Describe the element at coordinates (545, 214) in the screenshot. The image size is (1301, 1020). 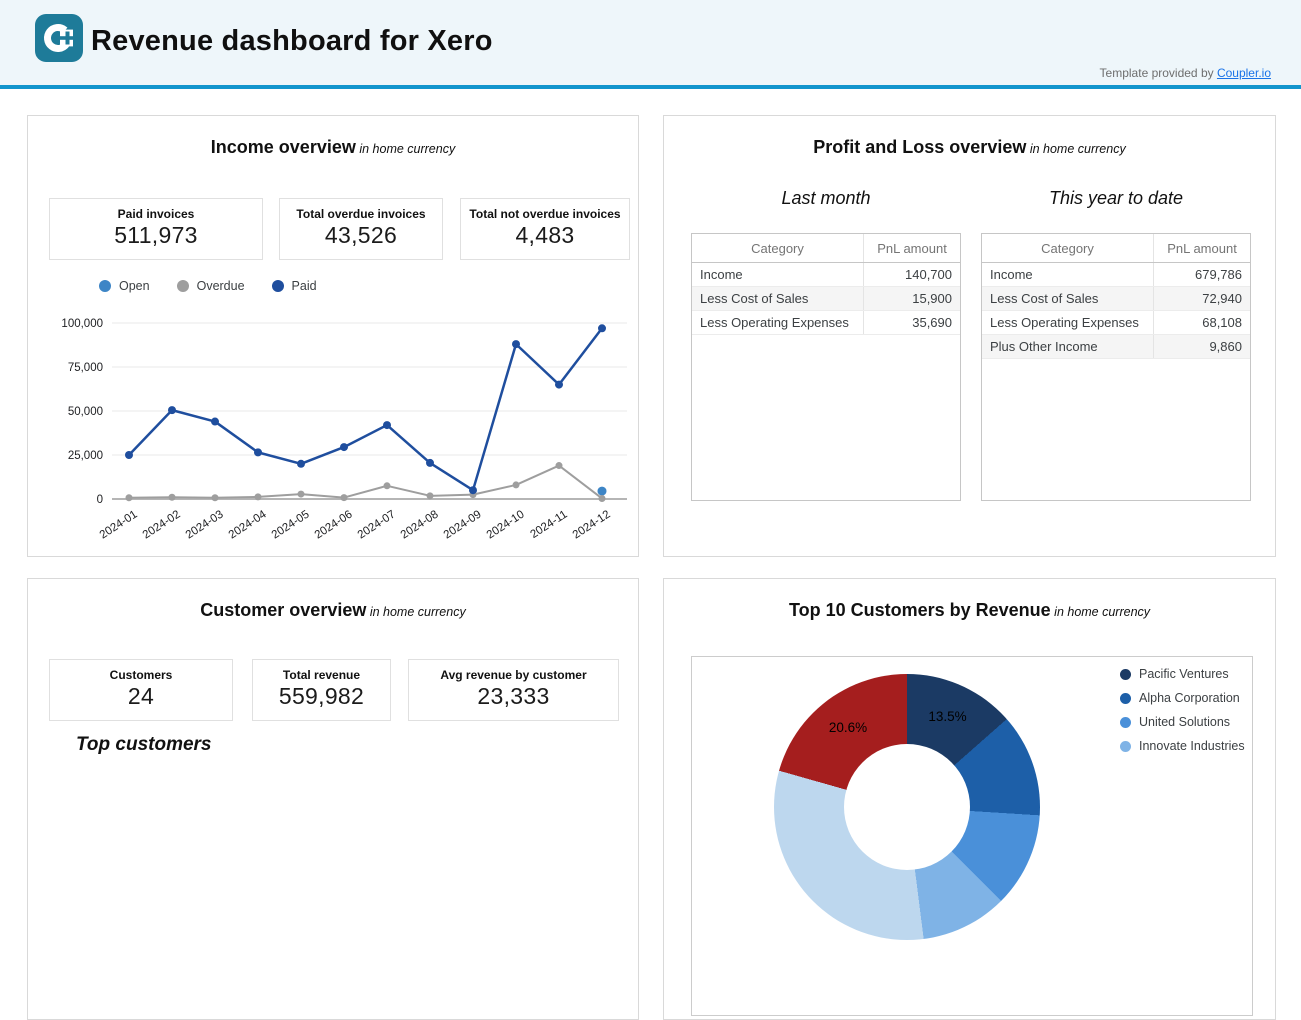
I see `scorecard-label: Total not overdue invoices` at that location.